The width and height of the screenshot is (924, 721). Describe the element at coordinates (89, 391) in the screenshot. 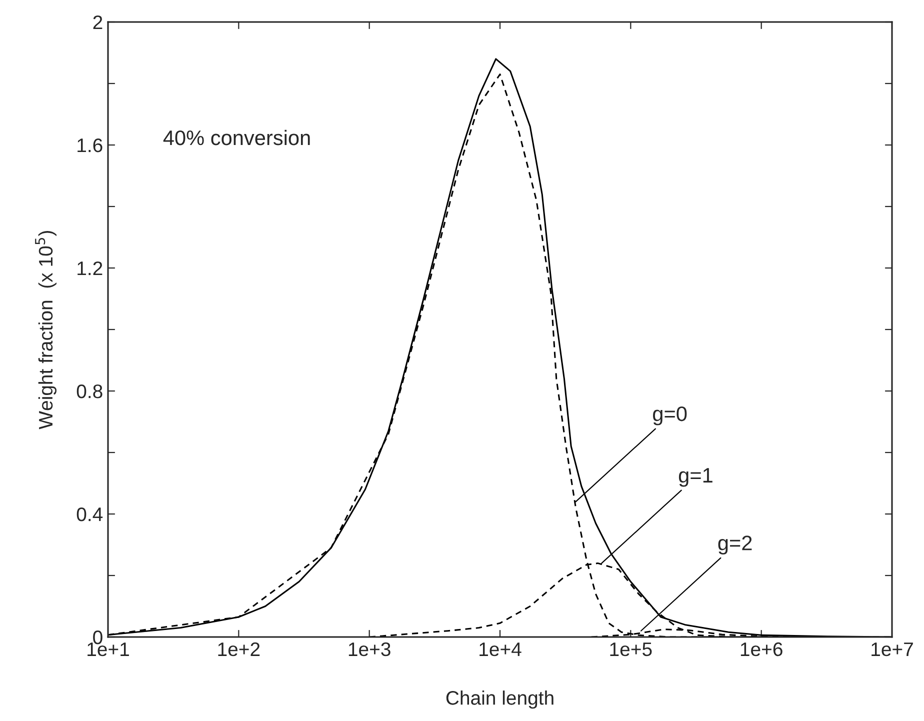

I see `y-tick-label: 0.8` at that location.